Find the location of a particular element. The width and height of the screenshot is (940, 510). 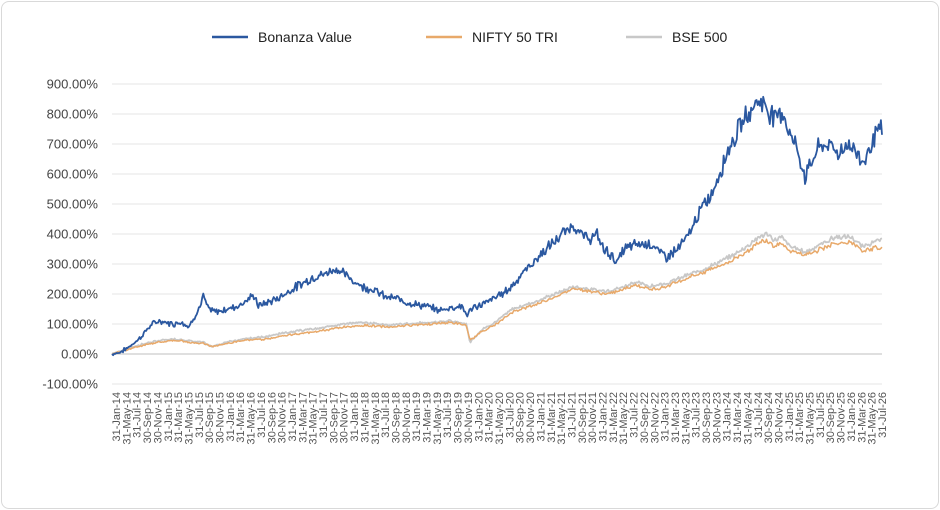

y-tick-label: 700.00% is located at coordinates (73, 144).